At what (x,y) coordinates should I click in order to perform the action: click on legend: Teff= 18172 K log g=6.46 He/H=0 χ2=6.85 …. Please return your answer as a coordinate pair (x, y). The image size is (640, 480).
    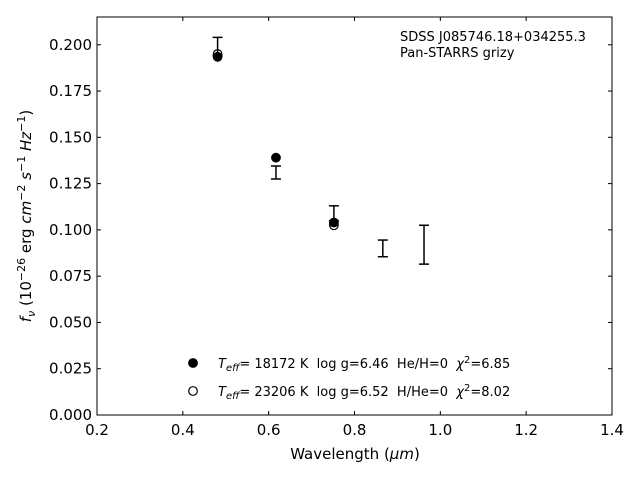
    Looking at the image, I should click on (349, 378).